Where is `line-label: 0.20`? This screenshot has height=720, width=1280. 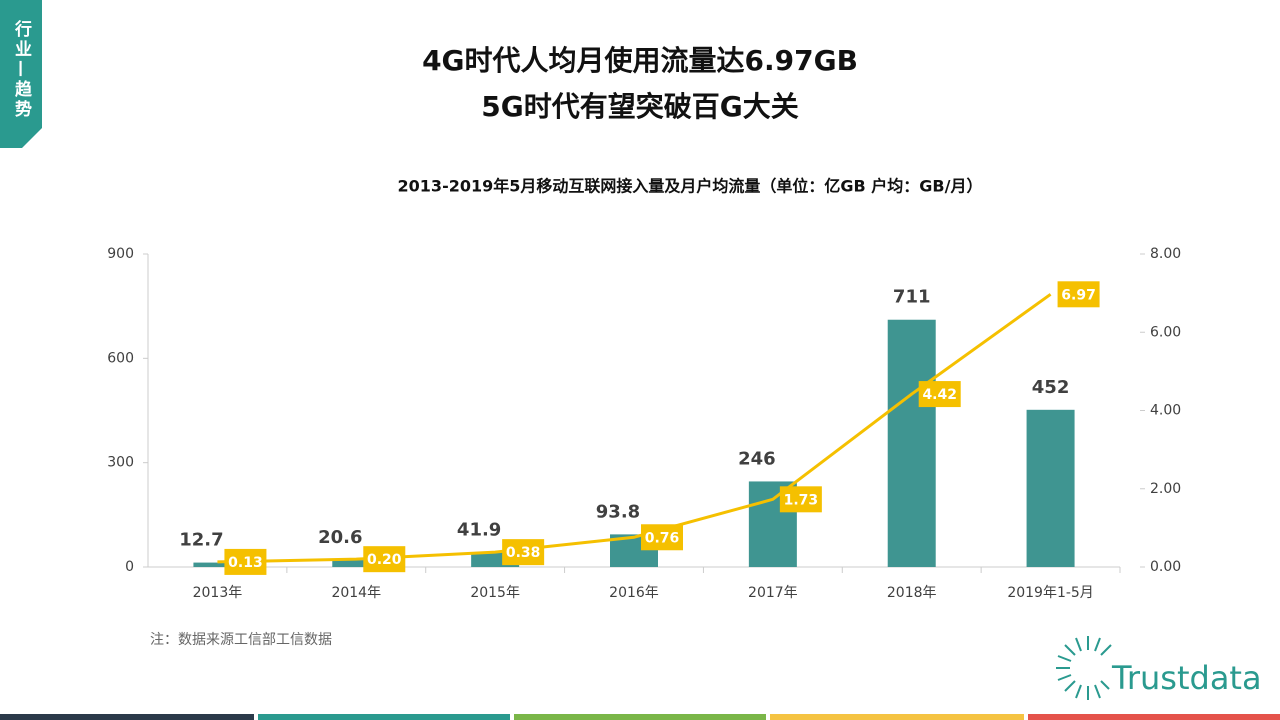
line-label: 0.20 is located at coordinates (384, 560).